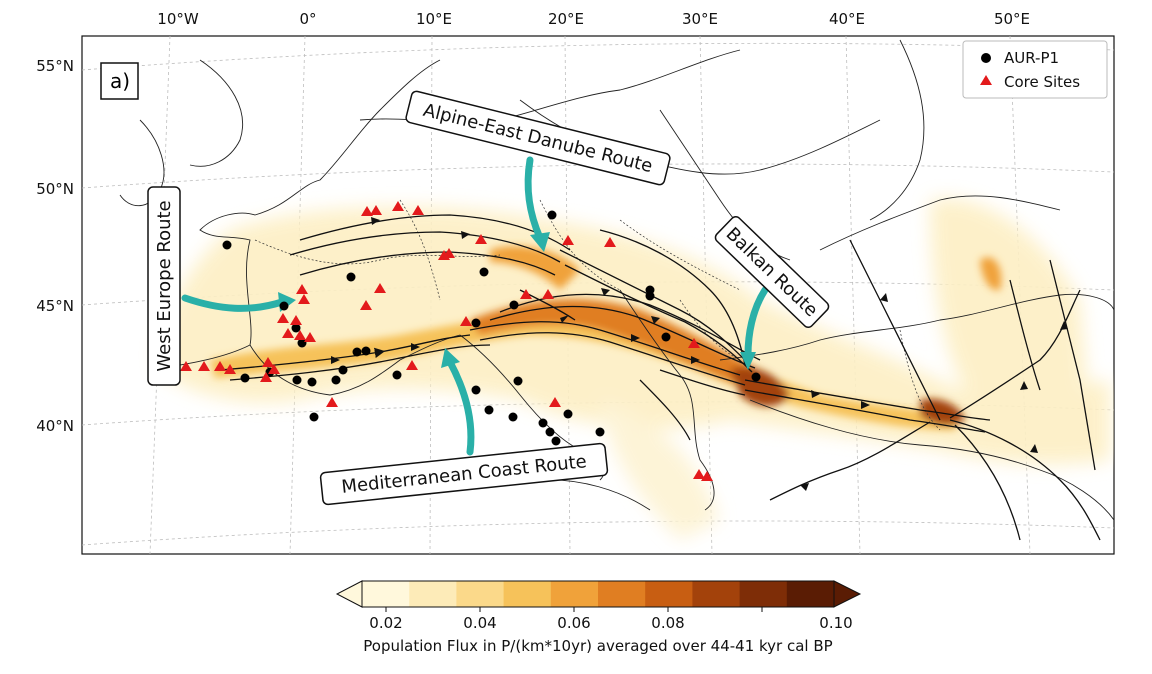 This screenshot has width=1152, height=674. I want to click on colorbar-extend-high, so click(847, 594).